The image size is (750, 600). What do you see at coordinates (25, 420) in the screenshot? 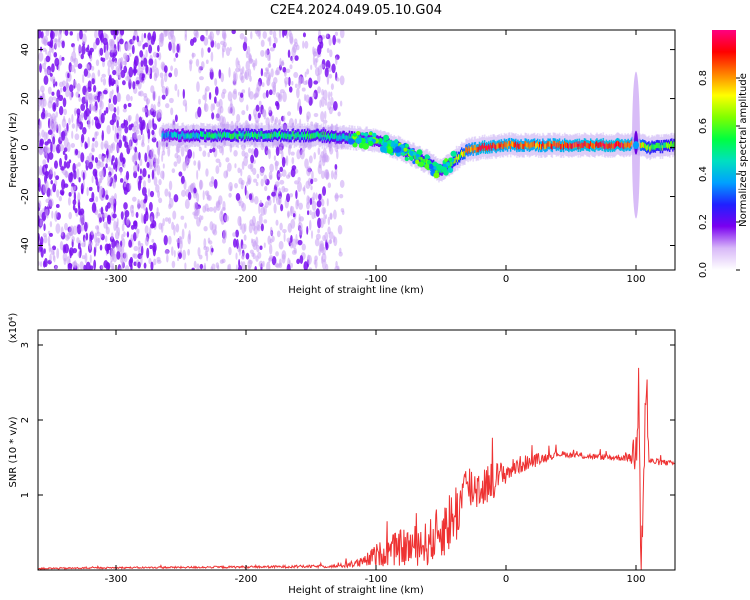
I see `y-tick-label: 2` at bounding box center [25, 420].